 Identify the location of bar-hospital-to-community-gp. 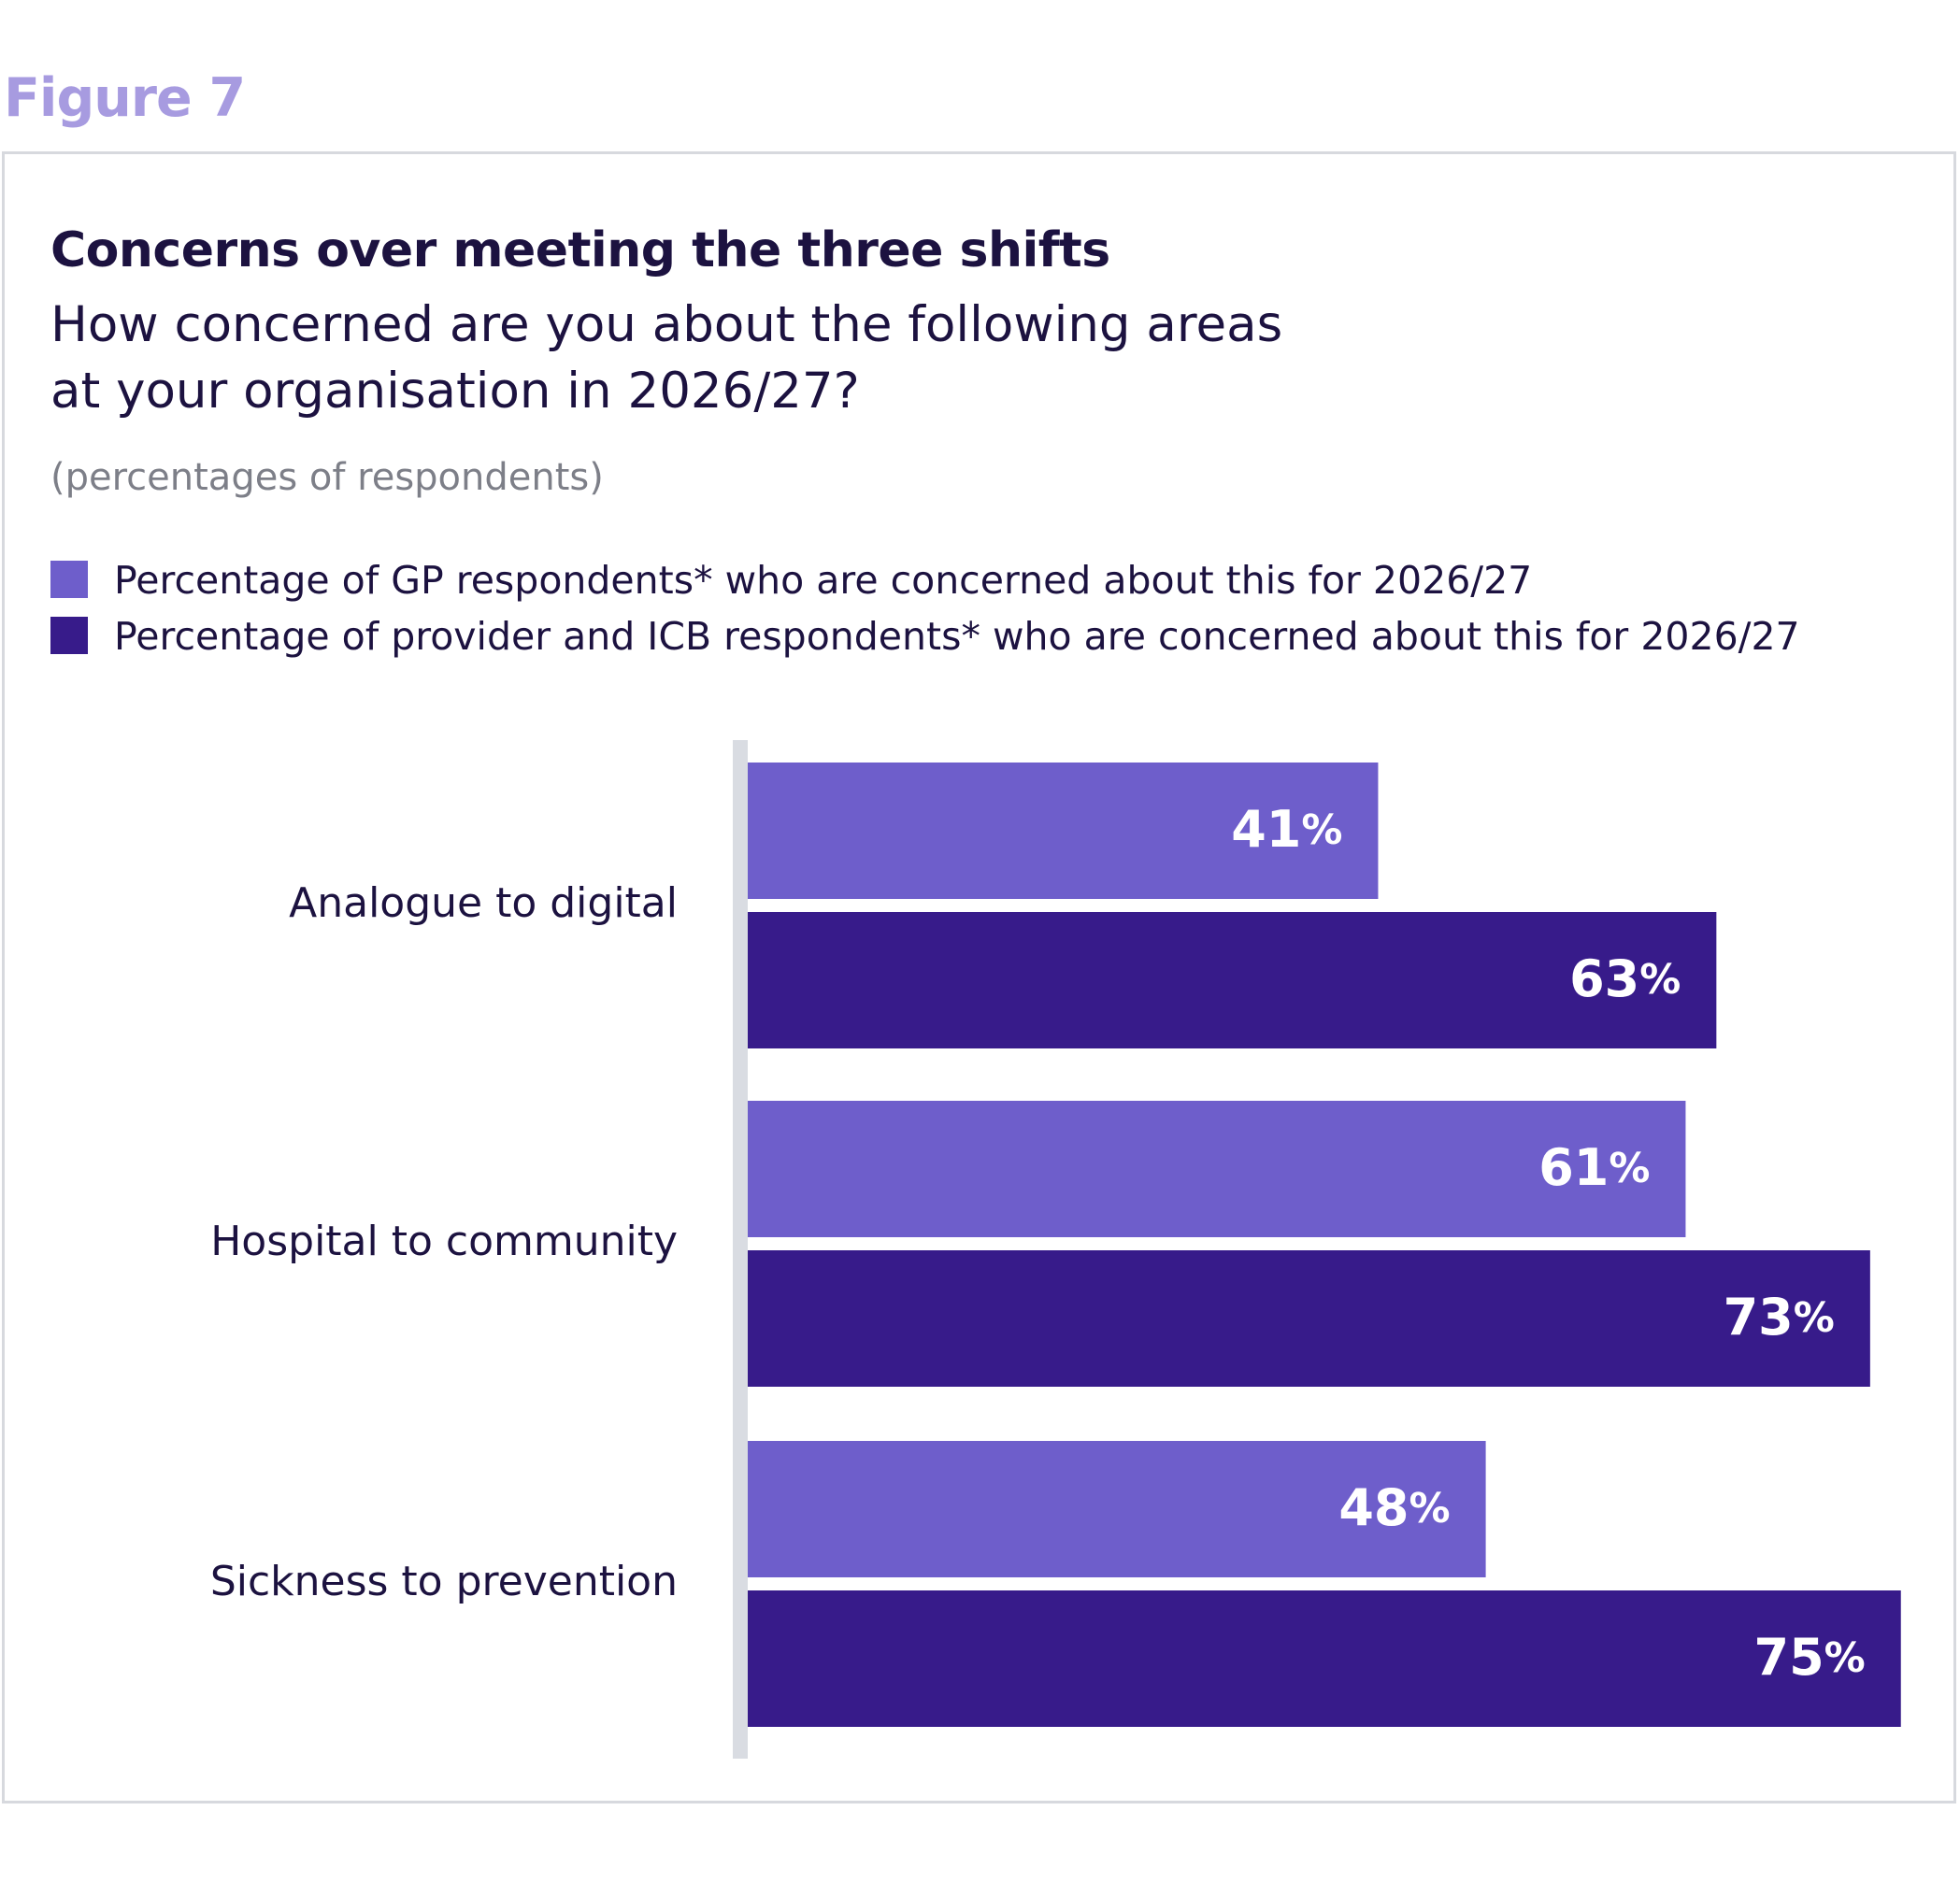
(1217, 1169).